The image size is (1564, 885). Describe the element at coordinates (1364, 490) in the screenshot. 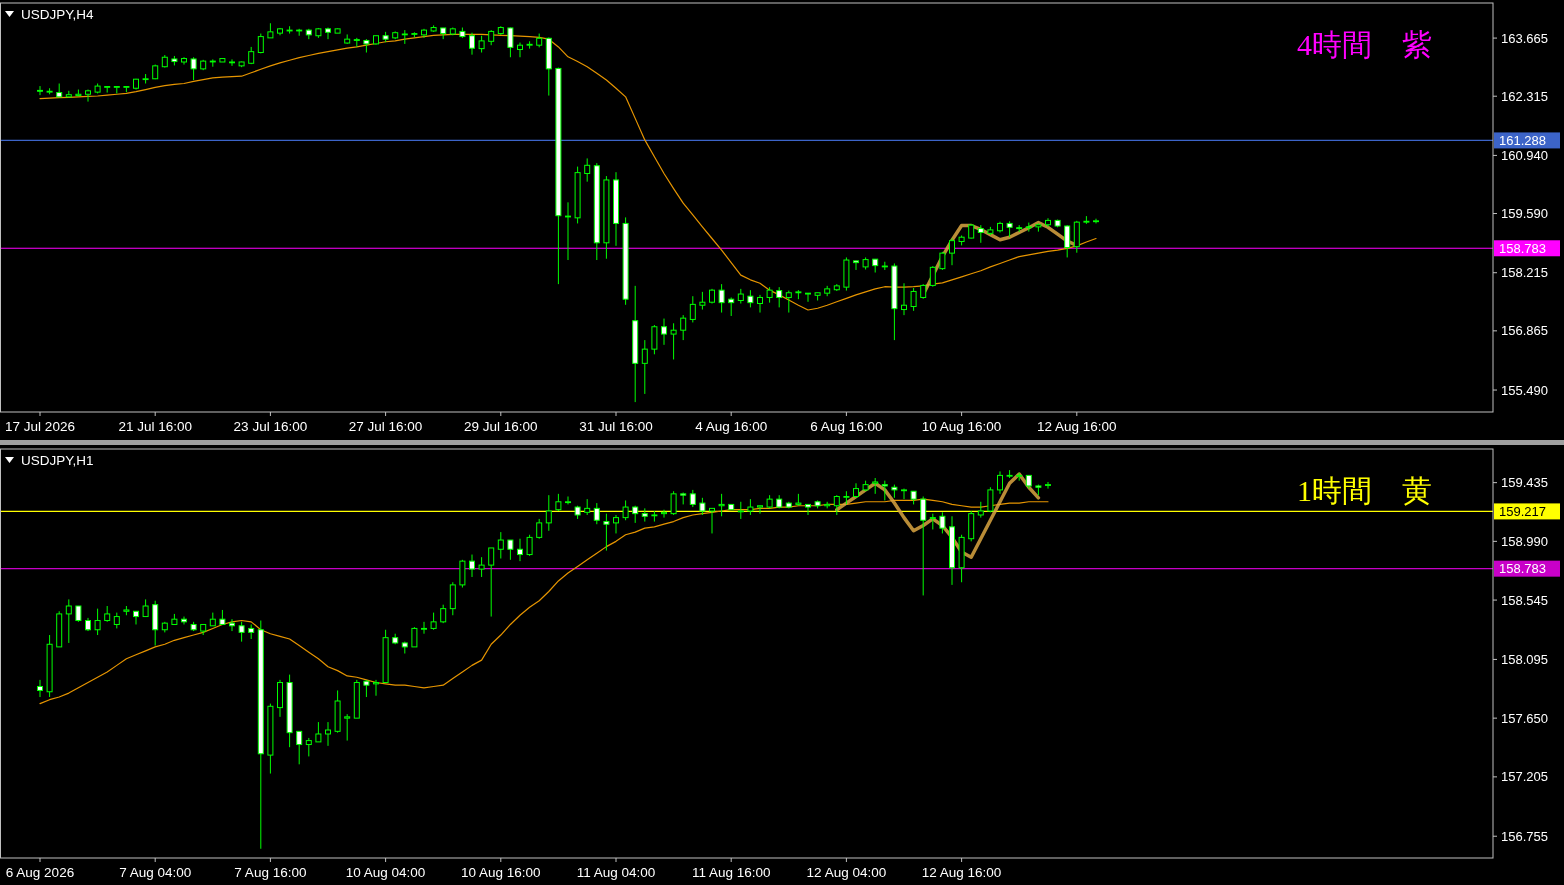

I see `annotation: 1時間 黄` at that location.